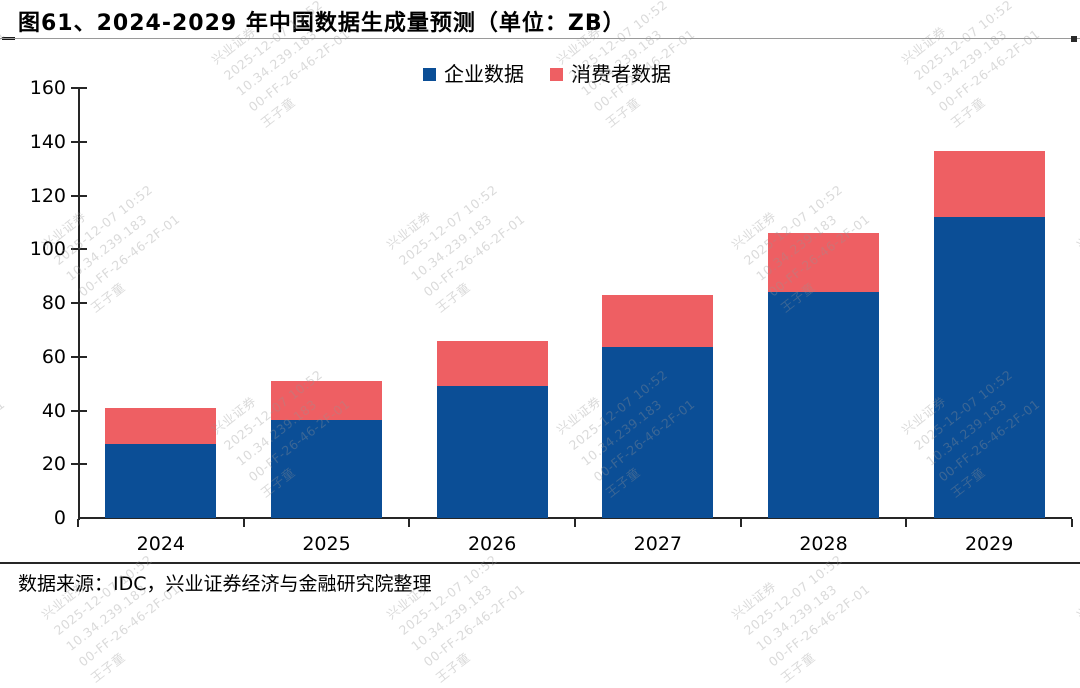 The width and height of the screenshot is (1080, 688). I want to click on legend-item-consumer: 消费者数据, so click(610, 74).